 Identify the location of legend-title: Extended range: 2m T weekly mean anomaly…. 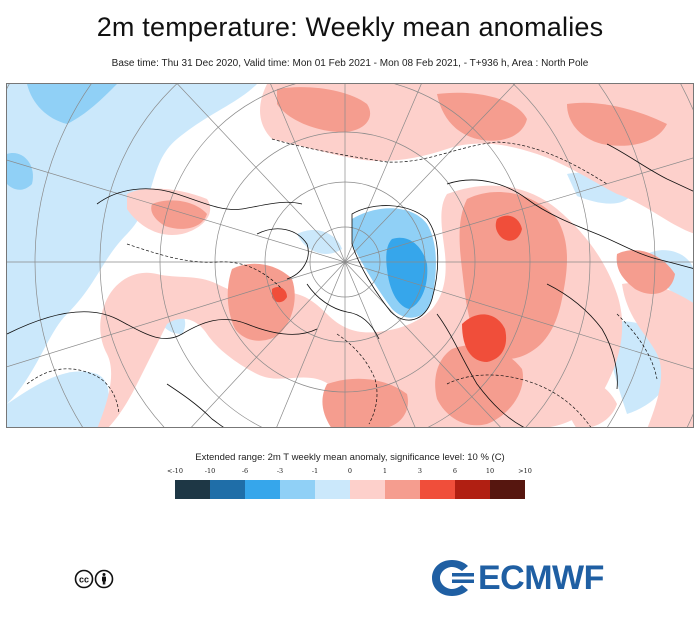
(350, 457).